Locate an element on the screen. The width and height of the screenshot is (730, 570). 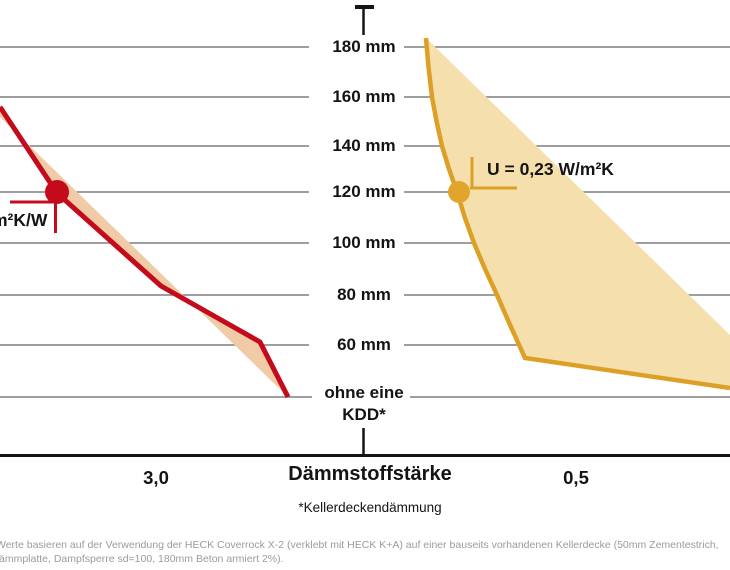
y-tick-label: 120 mm is located at coordinates (364, 191).